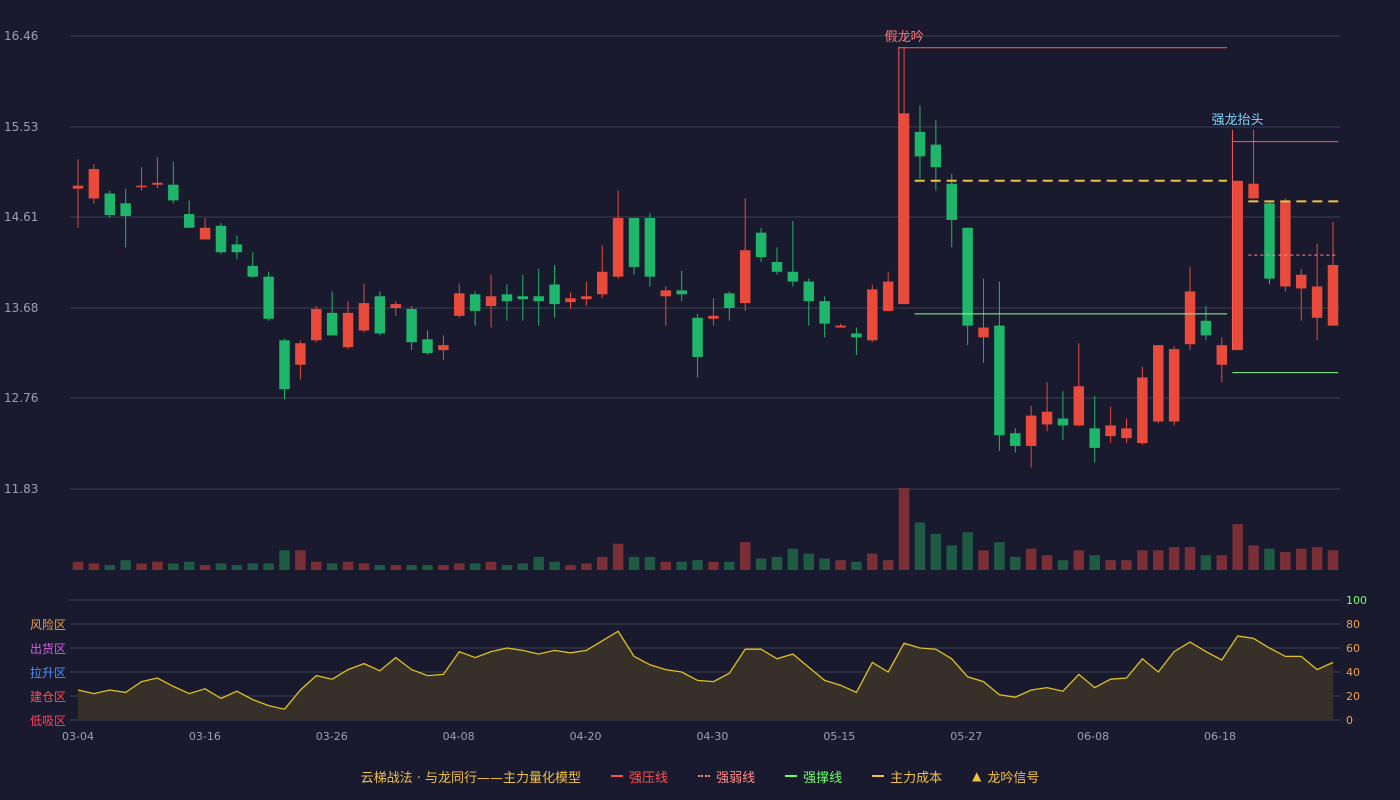  I want to click on signal-annotation: 强龙抬头, so click(1238, 120).